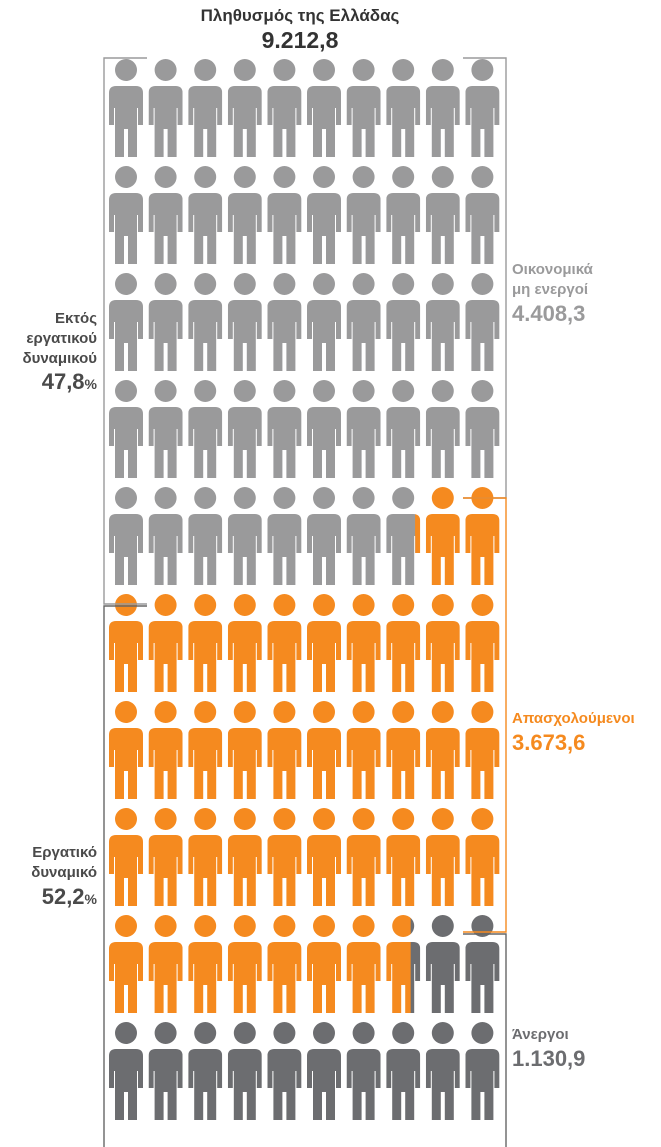 This screenshot has height=1147, width=661. I want to click on labor-label-line1: Εργατικό, so click(64, 852).